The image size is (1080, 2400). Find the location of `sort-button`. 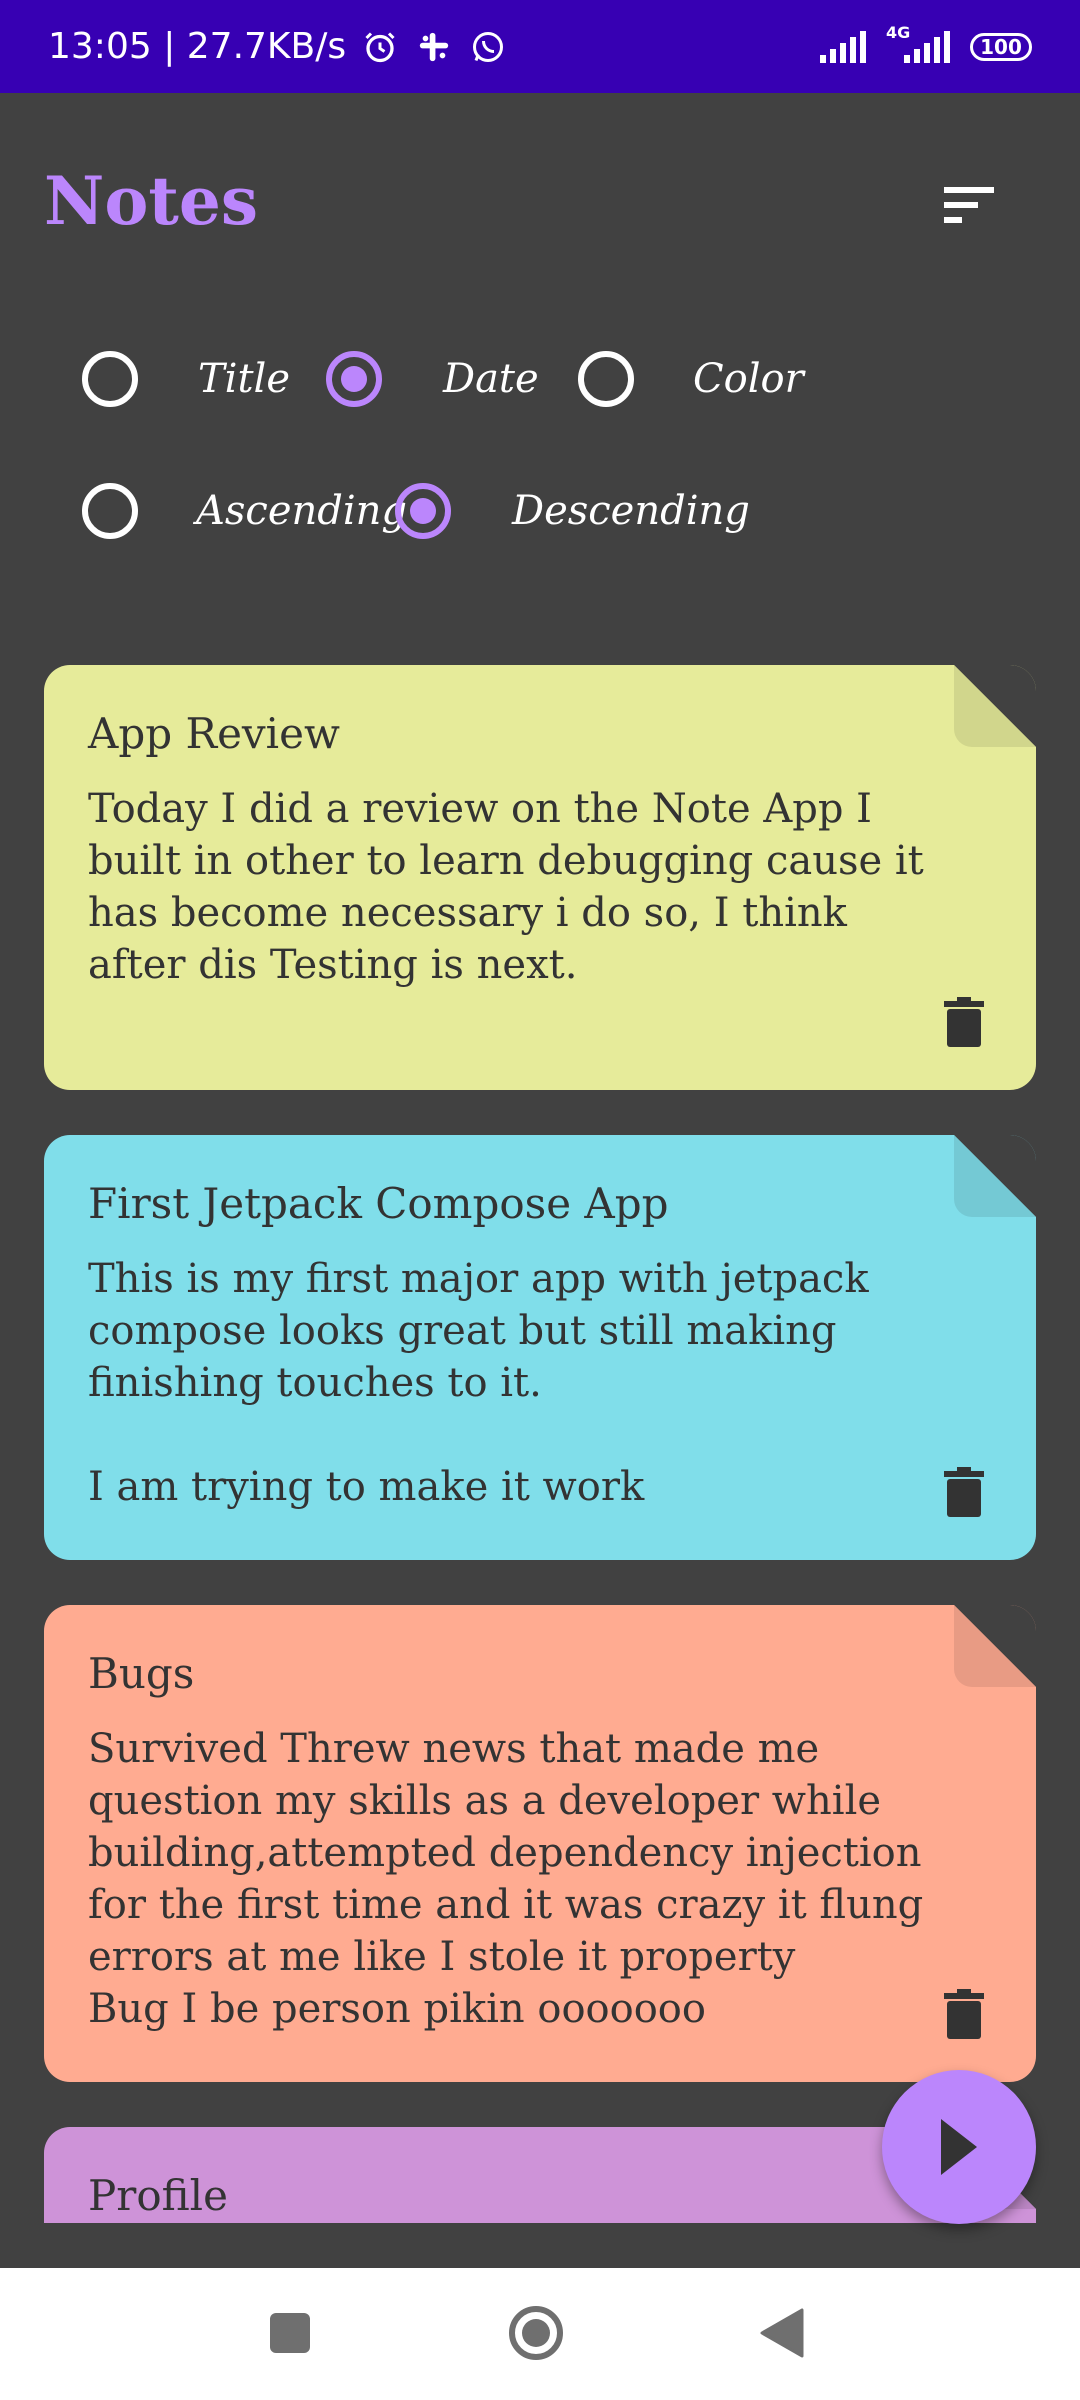

sort-button is located at coordinates (970, 205).